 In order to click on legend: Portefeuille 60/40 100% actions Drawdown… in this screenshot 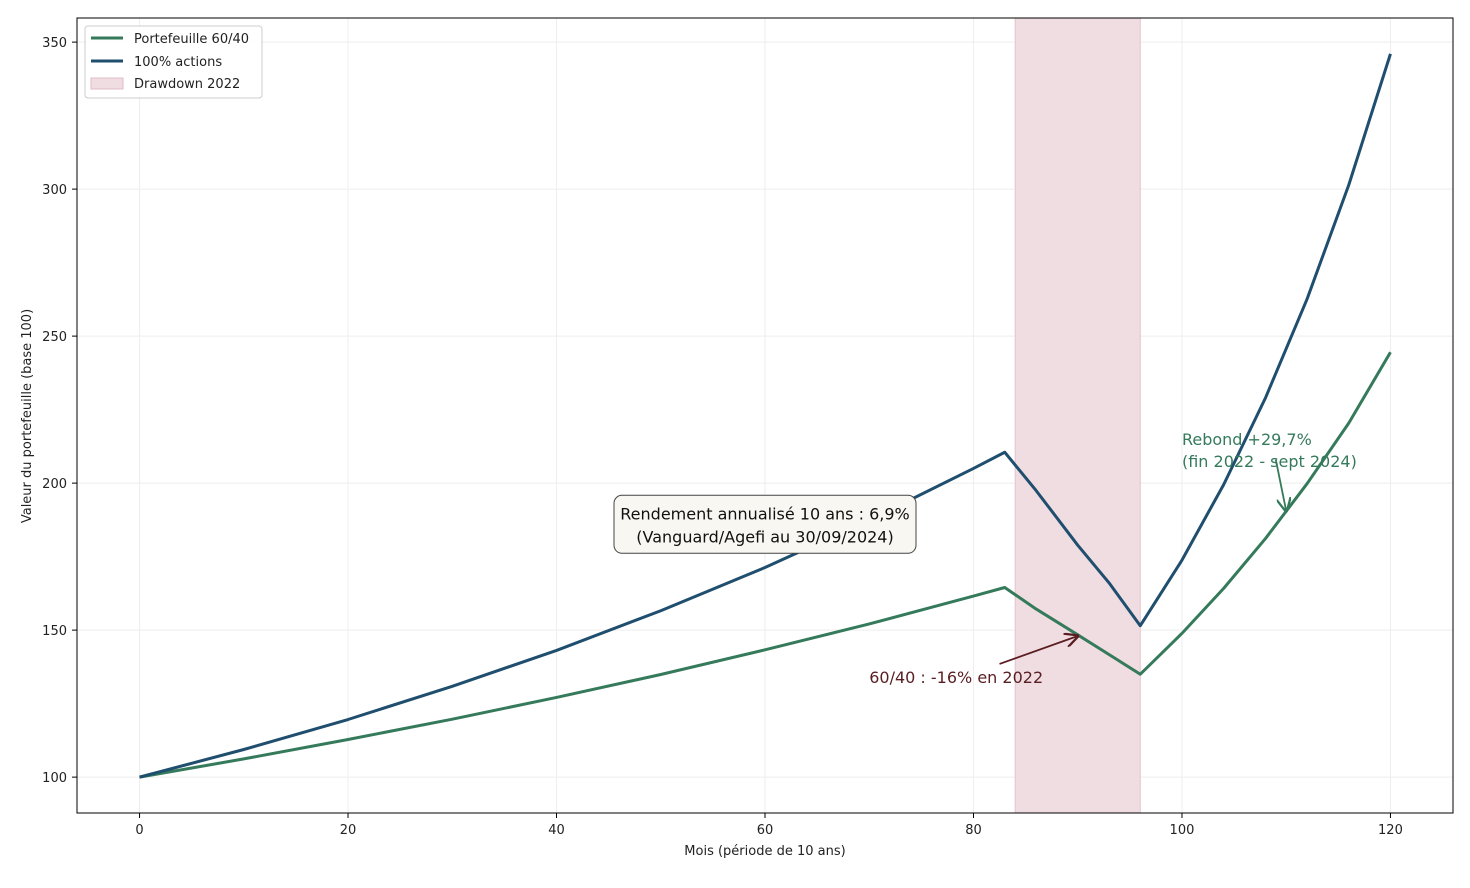, I will do `click(173, 62)`.